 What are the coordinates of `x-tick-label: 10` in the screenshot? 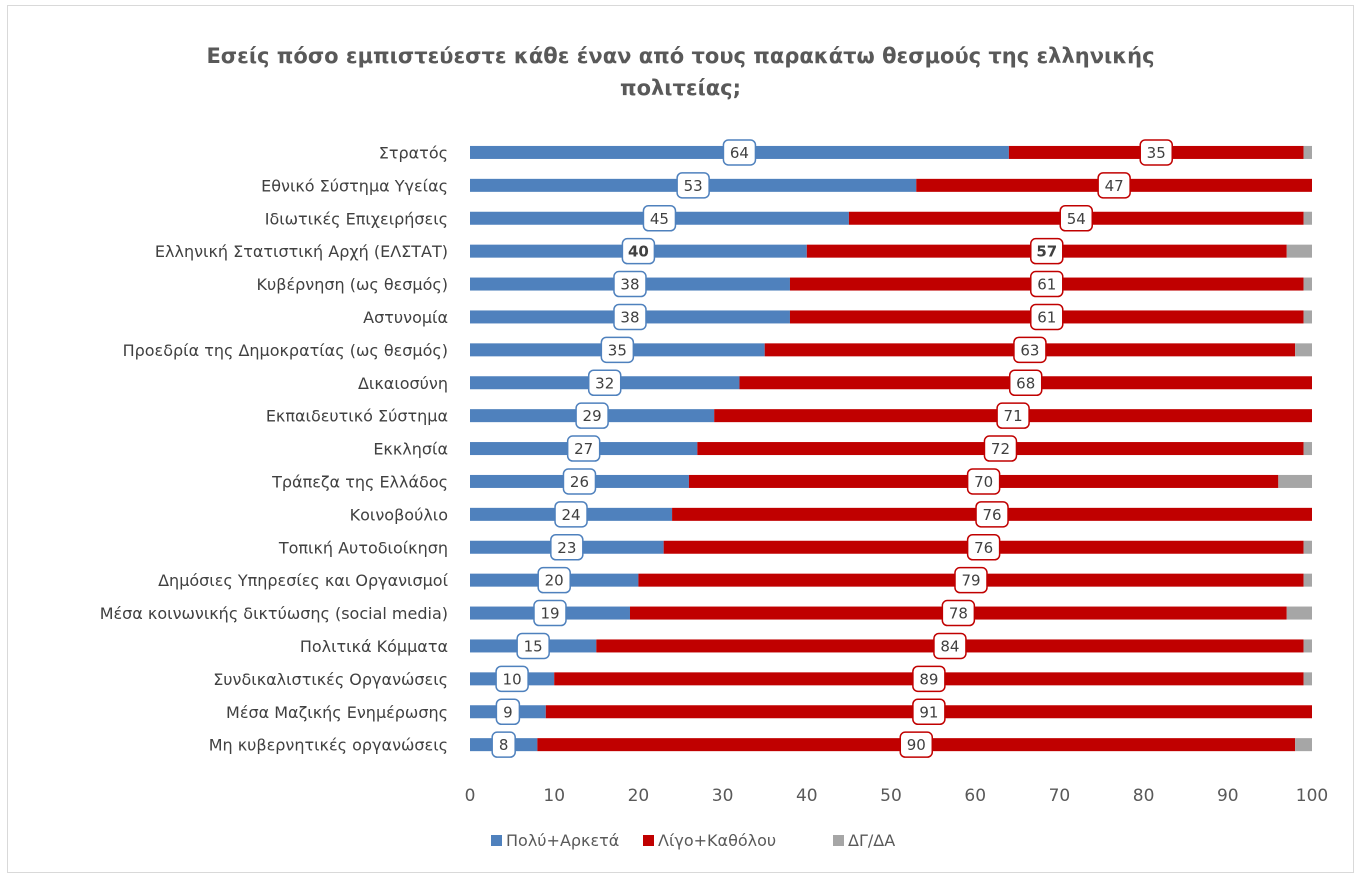 It's located at (554, 796).